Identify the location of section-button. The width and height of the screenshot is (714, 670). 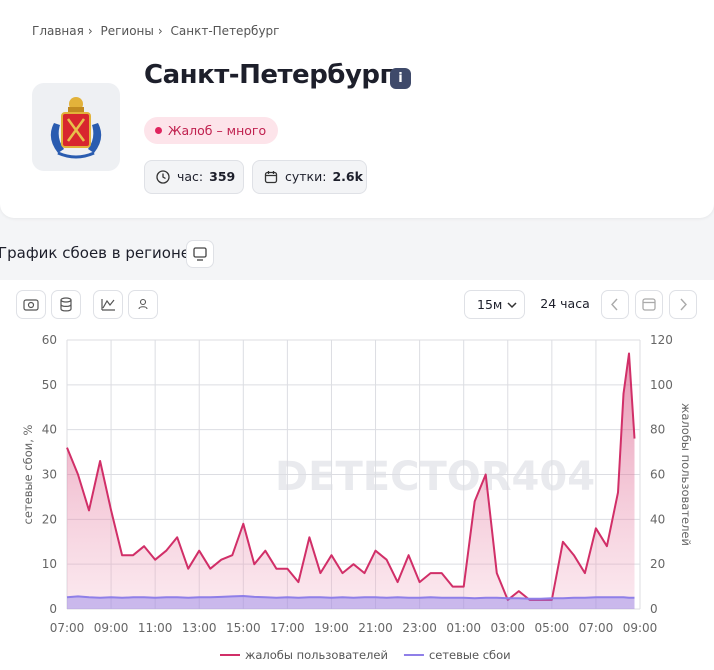
(200, 254).